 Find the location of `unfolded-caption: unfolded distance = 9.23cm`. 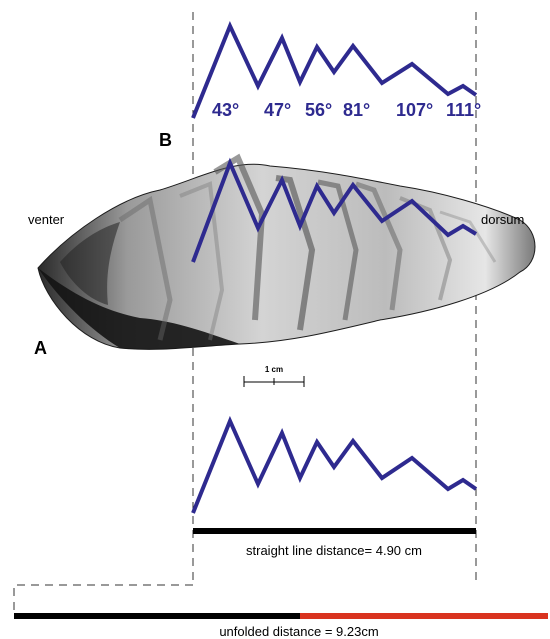

unfolded-caption: unfolded distance = 9.23cm is located at coordinates (298, 631).